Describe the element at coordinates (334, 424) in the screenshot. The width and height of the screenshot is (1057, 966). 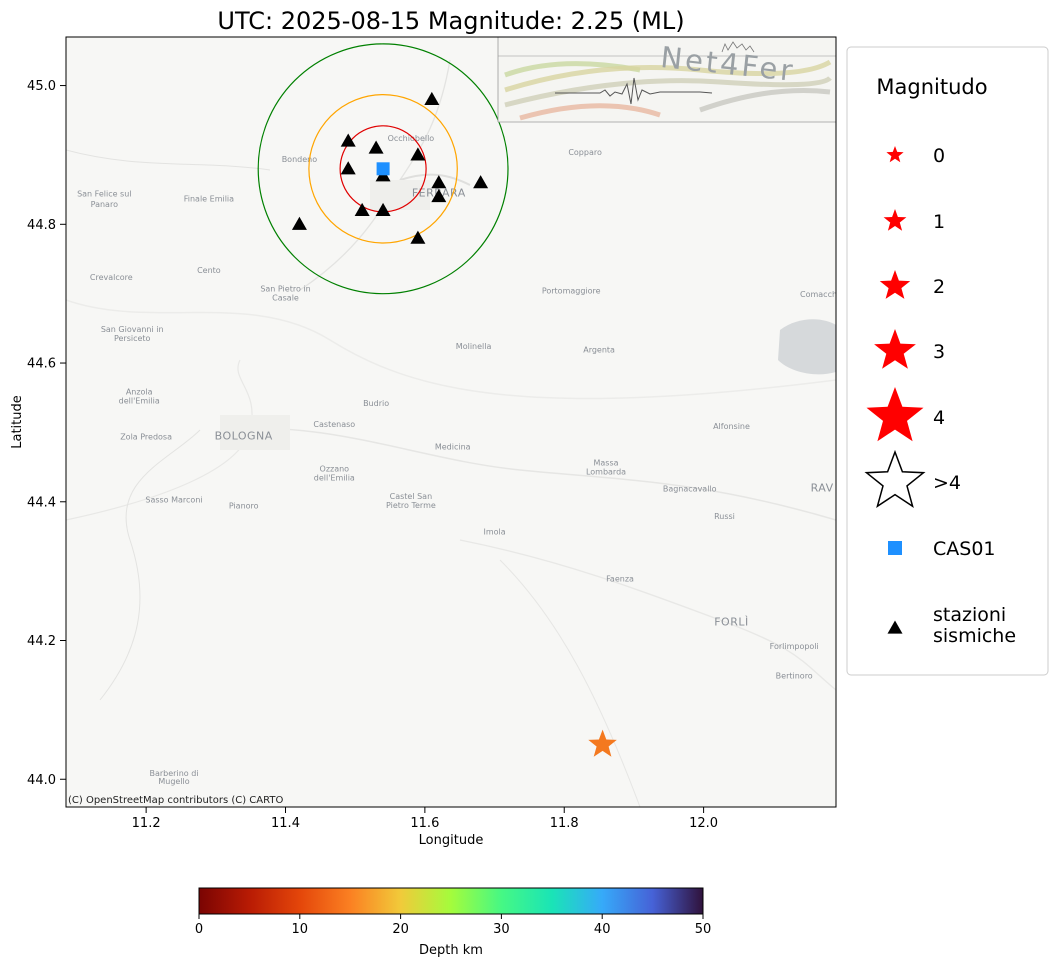
I see `place-label: Castenaso` at that location.